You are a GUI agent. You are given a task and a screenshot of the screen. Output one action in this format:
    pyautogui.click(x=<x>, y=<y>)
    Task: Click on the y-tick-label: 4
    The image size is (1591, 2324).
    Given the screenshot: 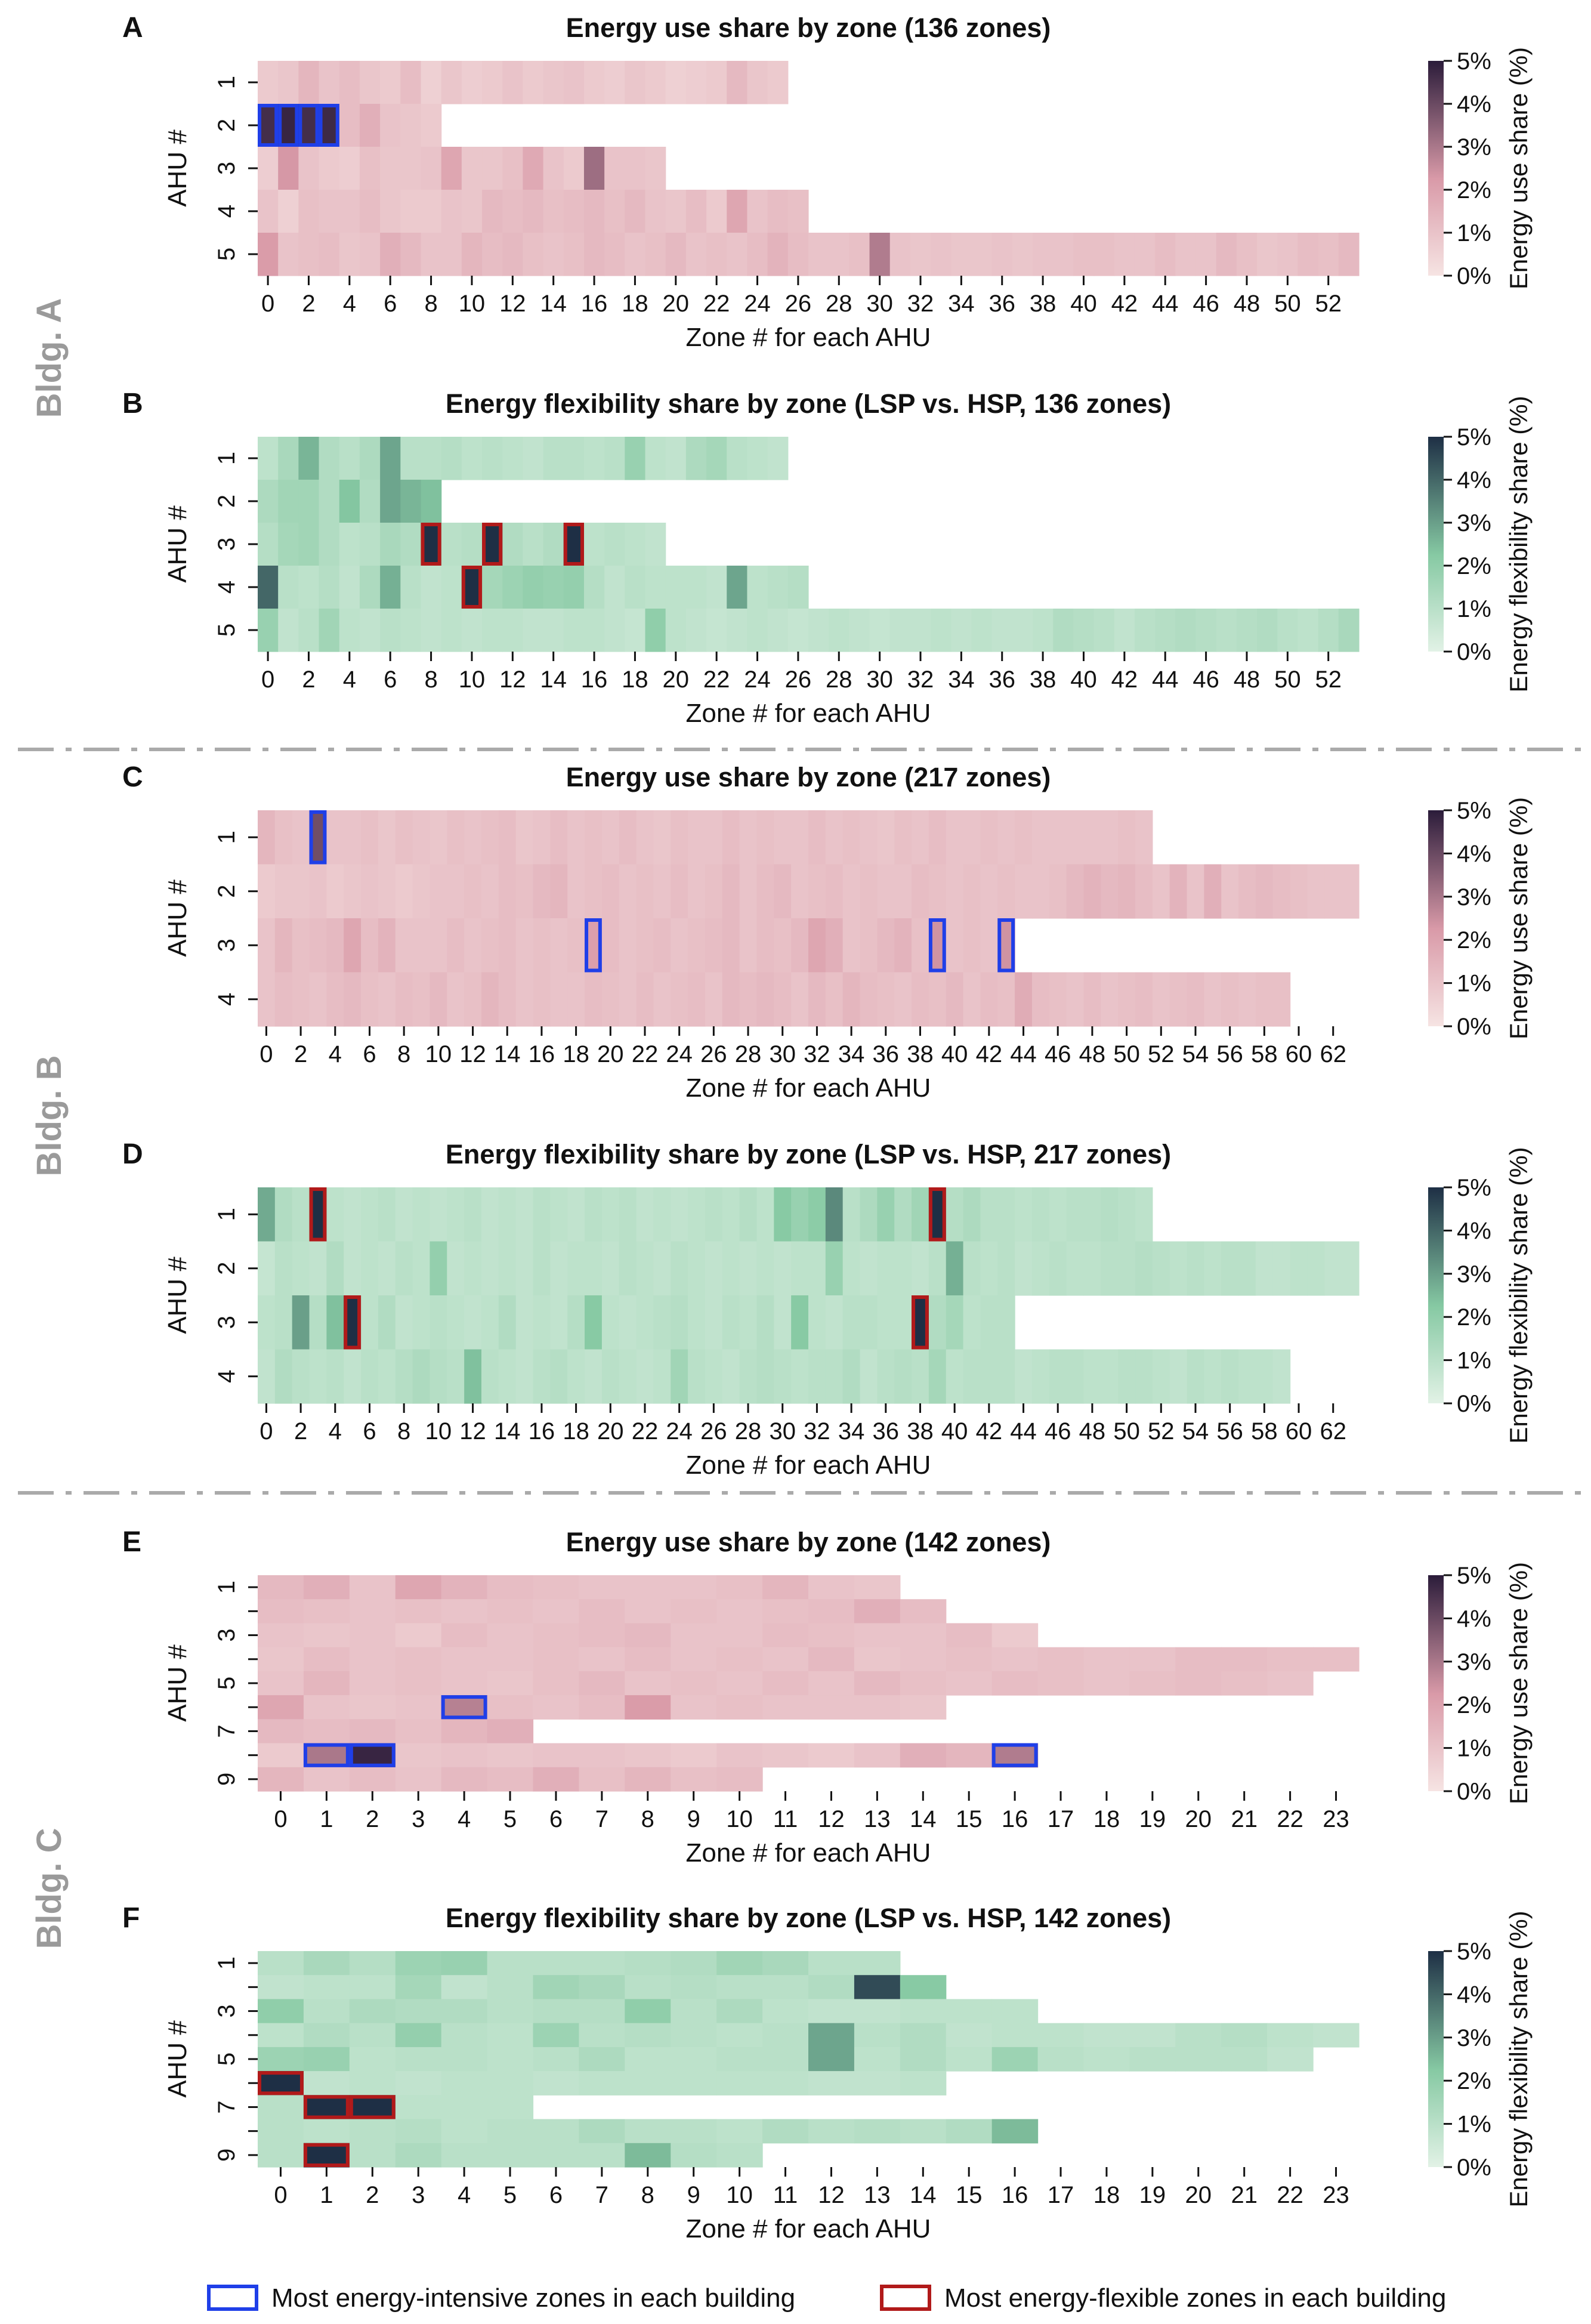 What is the action you would take?
    pyautogui.click(x=227, y=999)
    